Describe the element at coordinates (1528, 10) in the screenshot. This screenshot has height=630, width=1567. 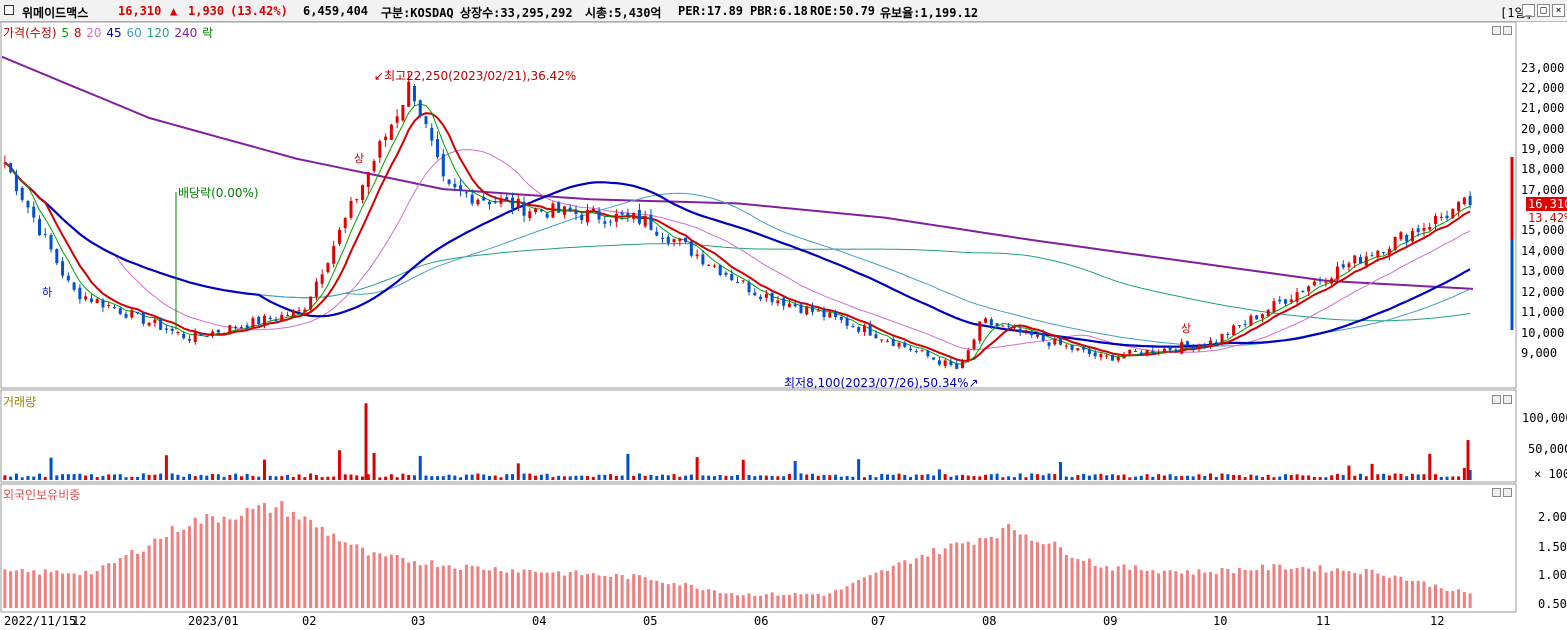
I see `minimize-button: _` at that location.